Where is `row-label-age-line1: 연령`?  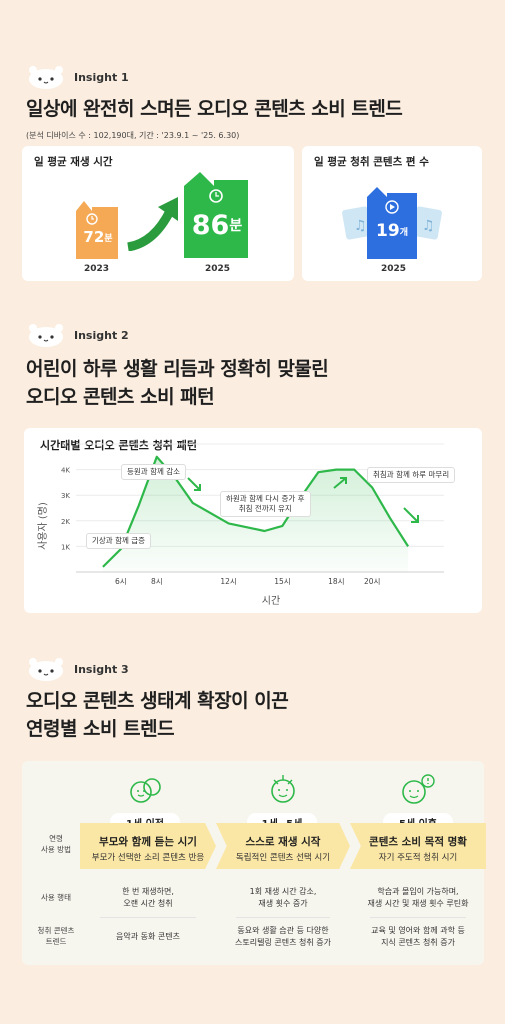 row-label-age-line1: 연령 is located at coordinates (56, 838).